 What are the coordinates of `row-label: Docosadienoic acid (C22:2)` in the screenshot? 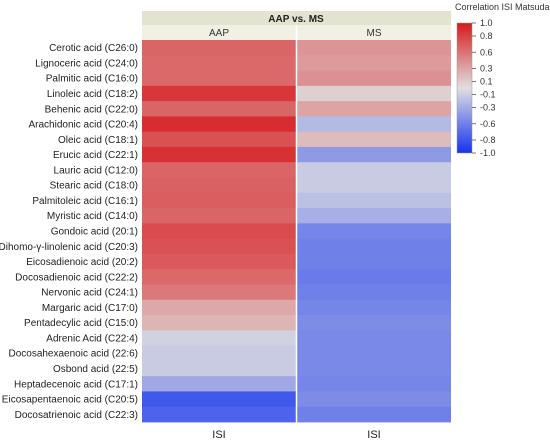 It's located at (76, 277).